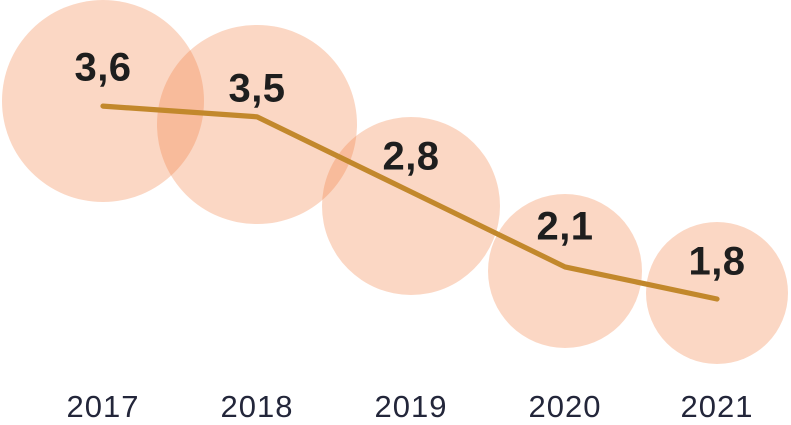  What do you see at coordinates (411, 156) in the screenshot?
I see `value-label-2019: 2,8` at bounding box center [411, 156].